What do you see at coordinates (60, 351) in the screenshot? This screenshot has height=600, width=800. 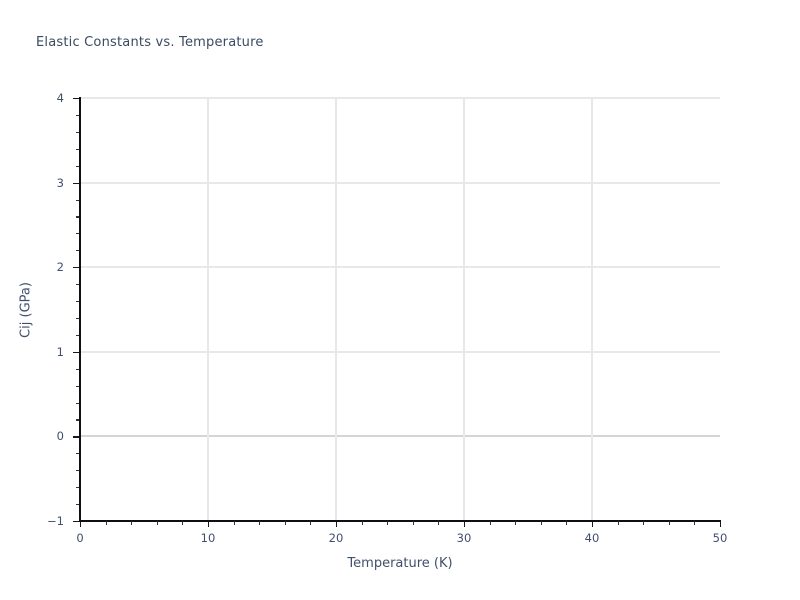 I see `y-axis-tick-label: 1` at bounding box center [60, 351].